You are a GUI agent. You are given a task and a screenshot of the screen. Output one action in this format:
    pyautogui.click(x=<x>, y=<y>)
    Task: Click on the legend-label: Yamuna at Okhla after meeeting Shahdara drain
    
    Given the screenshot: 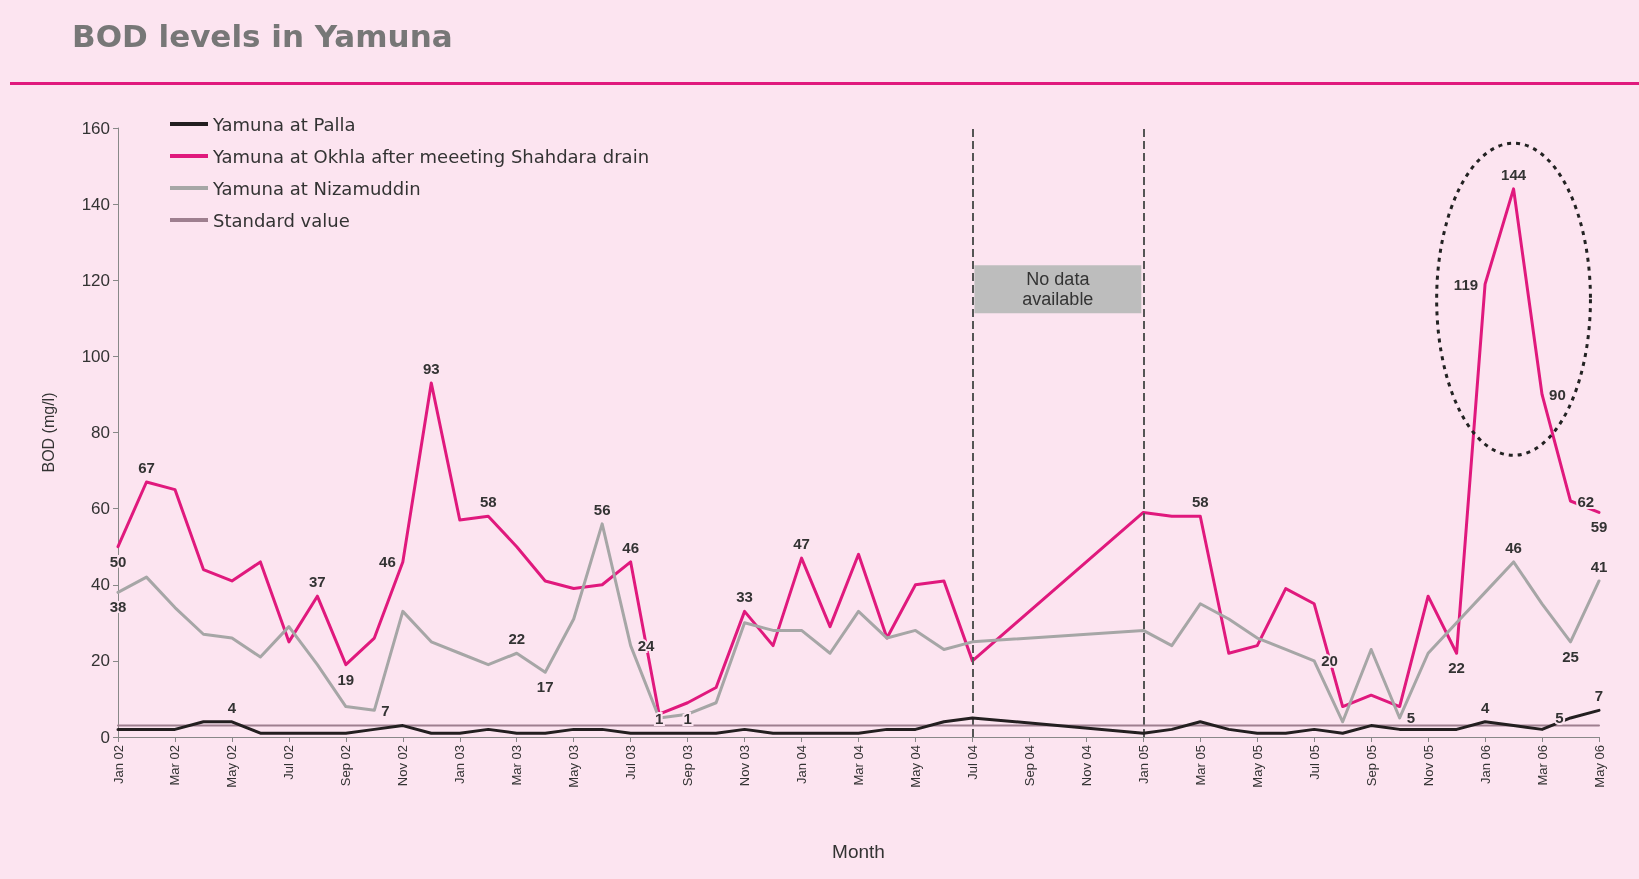 What is the action you would take?
    pyautogui.click(x=431, y=156)
    